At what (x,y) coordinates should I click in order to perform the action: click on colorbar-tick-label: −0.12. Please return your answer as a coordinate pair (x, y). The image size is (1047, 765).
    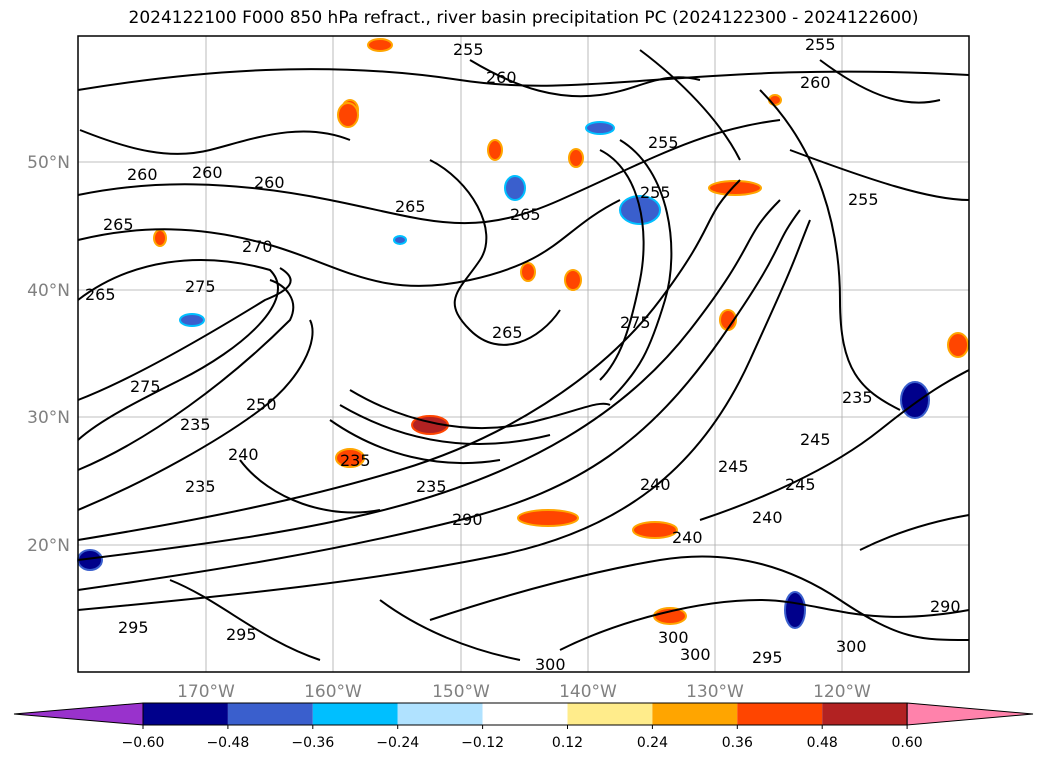
    Looking at the image, I should click on (482, 743).